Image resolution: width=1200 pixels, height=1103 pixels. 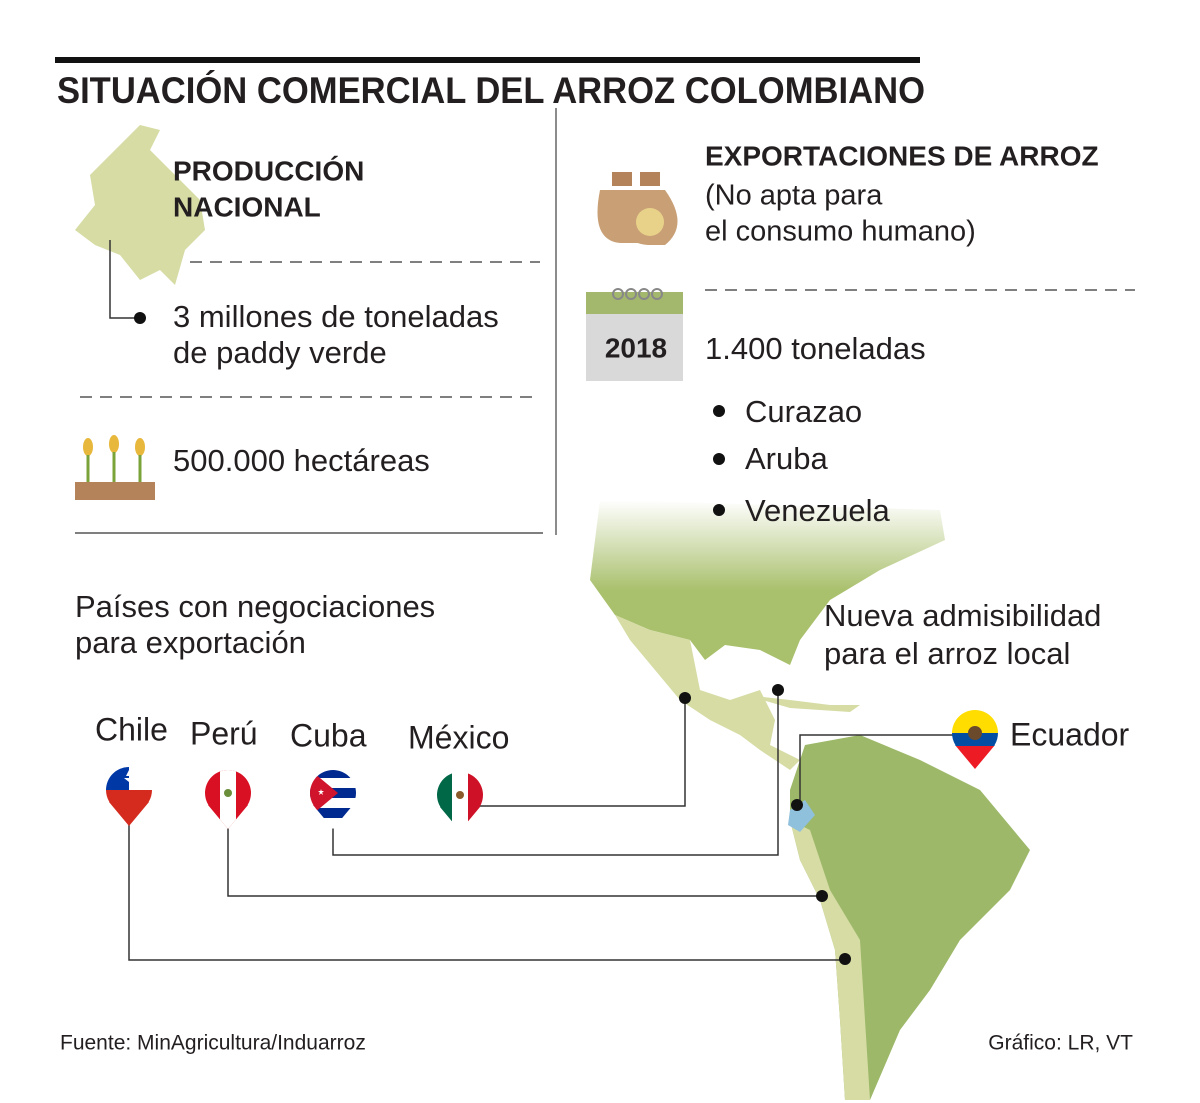 I want to click on exports-heading: EXPORTACIONES DE ARROZ, so click(x=902, y=155).